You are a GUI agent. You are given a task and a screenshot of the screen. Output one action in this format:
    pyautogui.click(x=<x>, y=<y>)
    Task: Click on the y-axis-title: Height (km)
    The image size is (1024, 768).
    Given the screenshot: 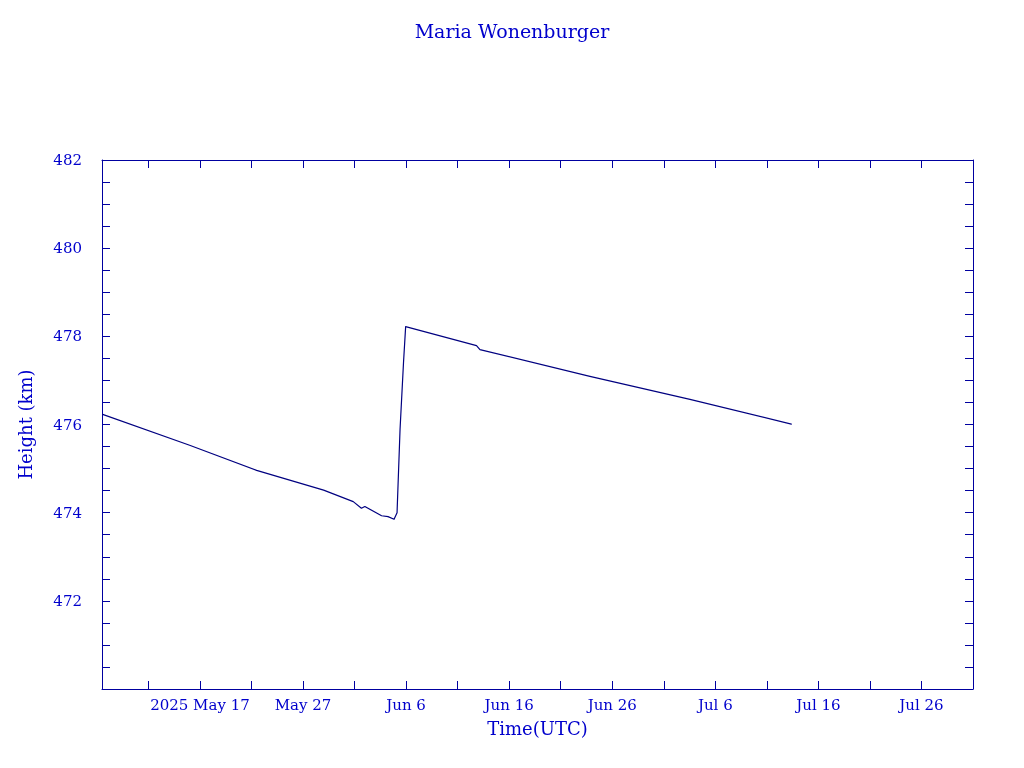 What is the action you would take?
    pyautogui.click(x=25, y=424)
    